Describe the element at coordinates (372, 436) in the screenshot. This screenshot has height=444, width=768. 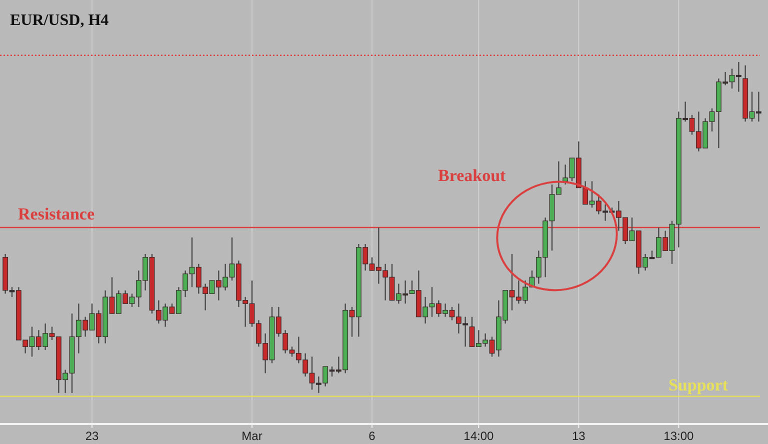
I see `x-tick-label: 6` at that location.